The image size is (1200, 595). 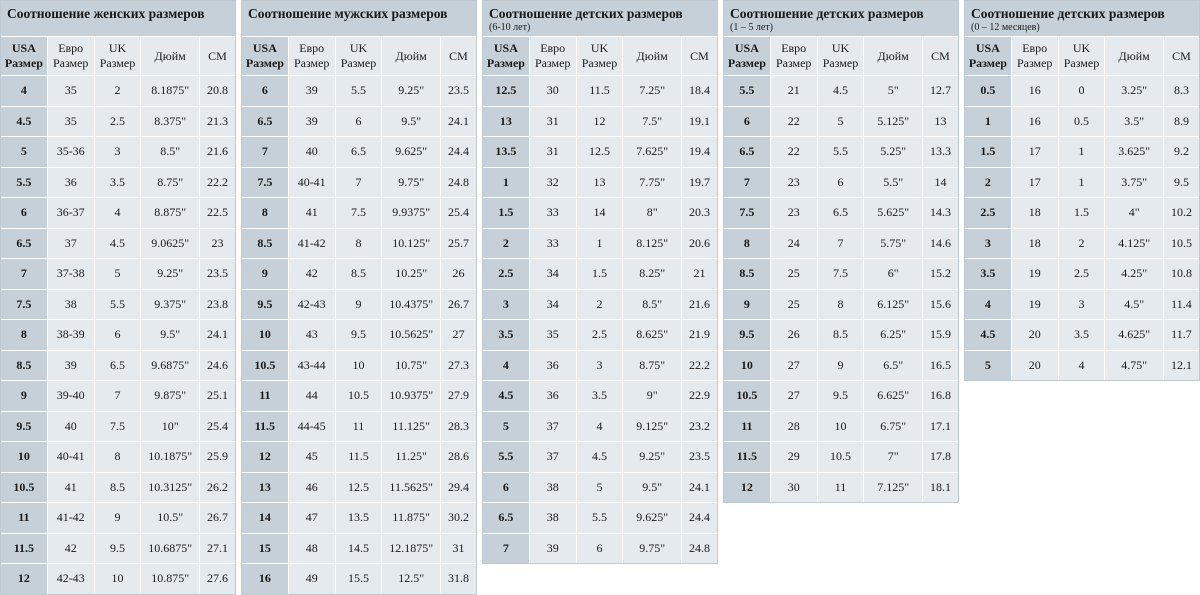 What do you see at coordinates (1181, 152) in the screenshot?
I see `cell-cm: 9.2` at bounding box center [1181, 152].